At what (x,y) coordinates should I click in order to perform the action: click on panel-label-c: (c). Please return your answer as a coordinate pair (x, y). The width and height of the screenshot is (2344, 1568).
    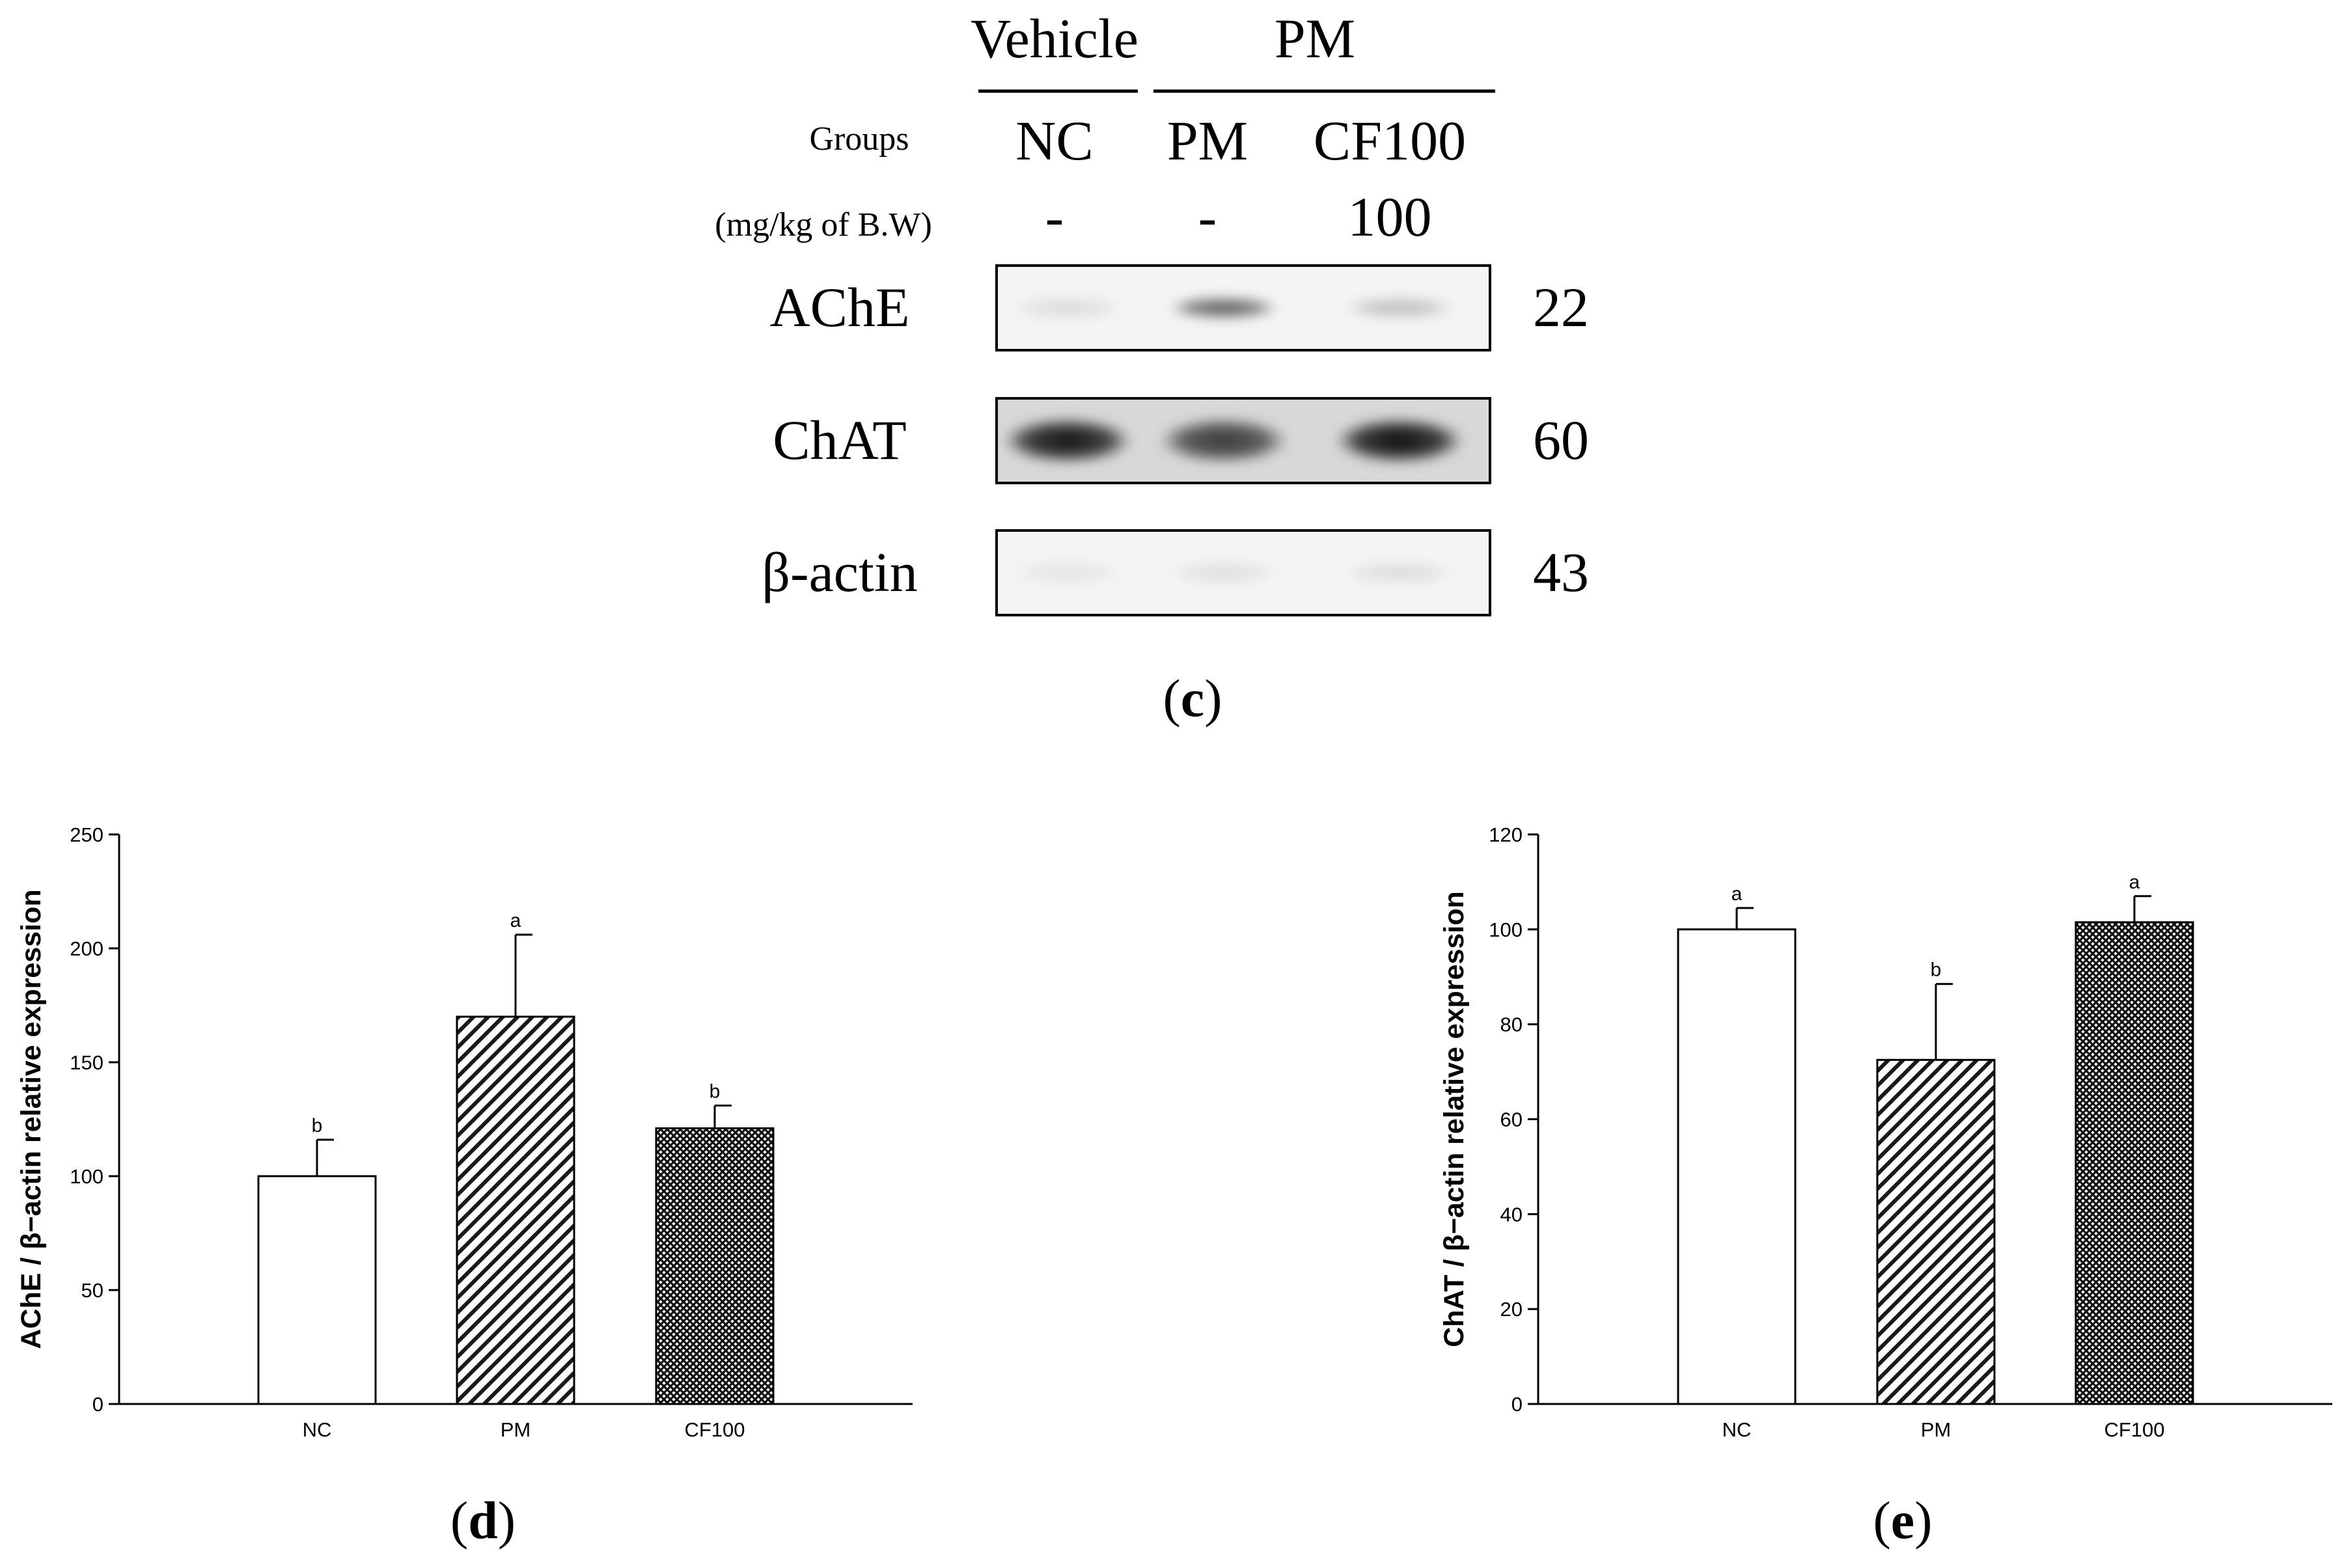
    Looking at the image, I should click on (1192, 698).